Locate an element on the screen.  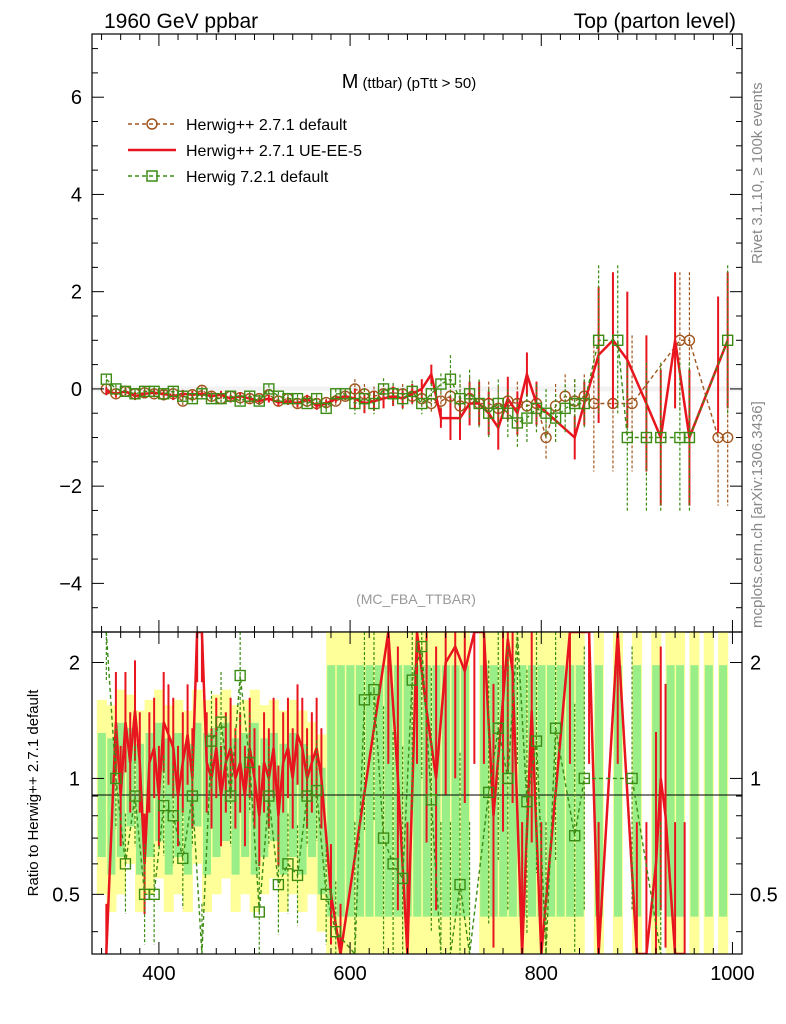
ratio-y-axis-label: Ratio to Herwig++ 2.7.1 default is located at coordinates (33, 793).